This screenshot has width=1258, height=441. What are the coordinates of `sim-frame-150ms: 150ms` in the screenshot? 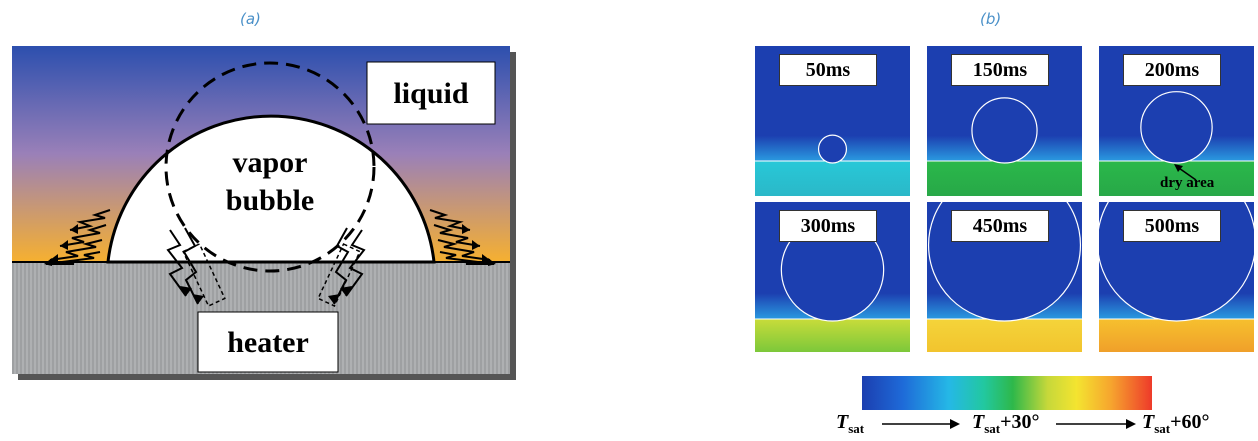 It's located at (1004, 121).